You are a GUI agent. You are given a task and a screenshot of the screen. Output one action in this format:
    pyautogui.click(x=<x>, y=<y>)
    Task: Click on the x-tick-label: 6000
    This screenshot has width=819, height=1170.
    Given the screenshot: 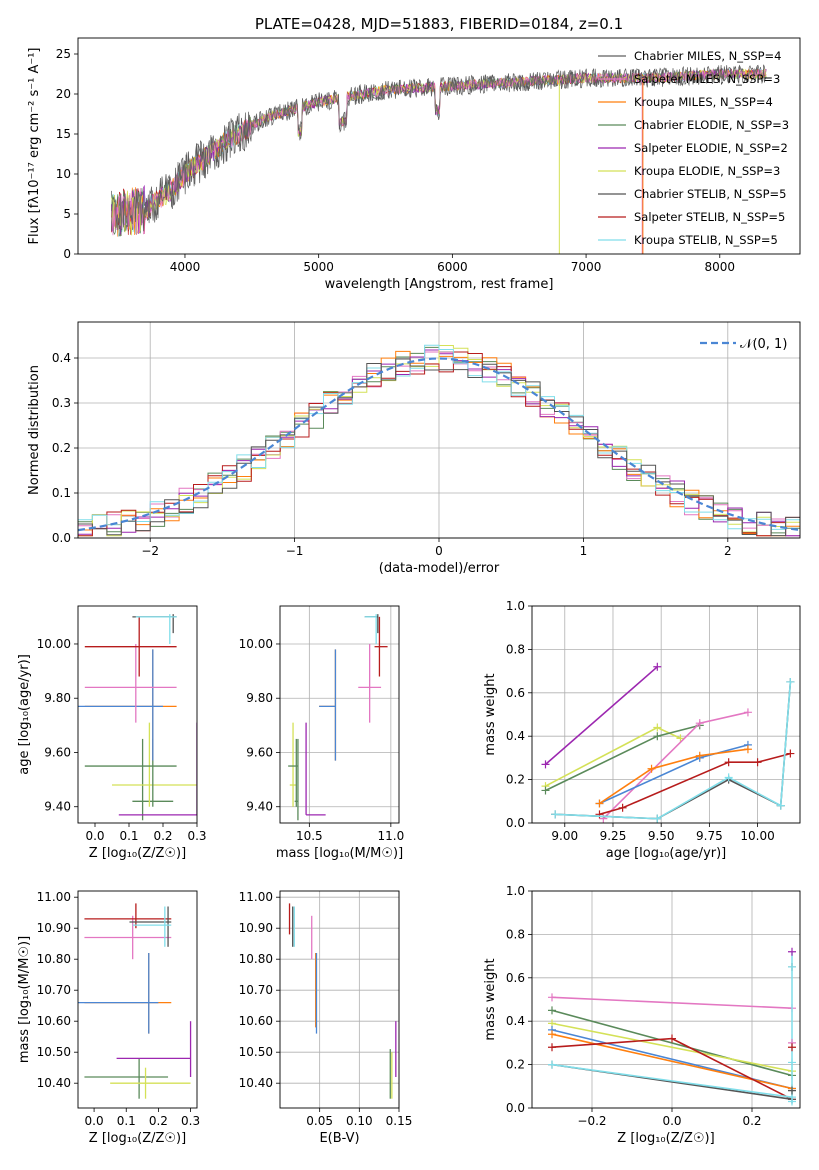 What is the action you would take?
    pyautogui.click(x=452, y=267)
    